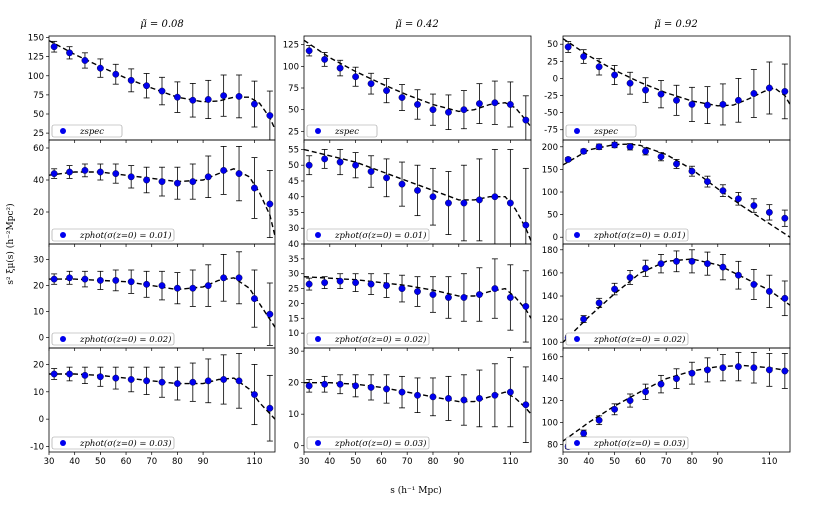 Image resolution: width=831 pixels, height=512 pixels. I want to click on y-tick-label: -25, so click(551, 97).